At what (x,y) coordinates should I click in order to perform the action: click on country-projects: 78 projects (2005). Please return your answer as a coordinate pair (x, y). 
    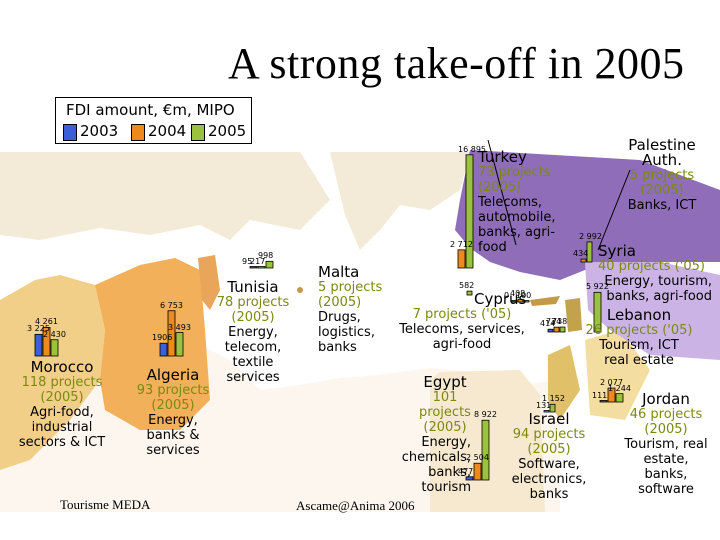
    Looking at the image, I should click on (253, 310).